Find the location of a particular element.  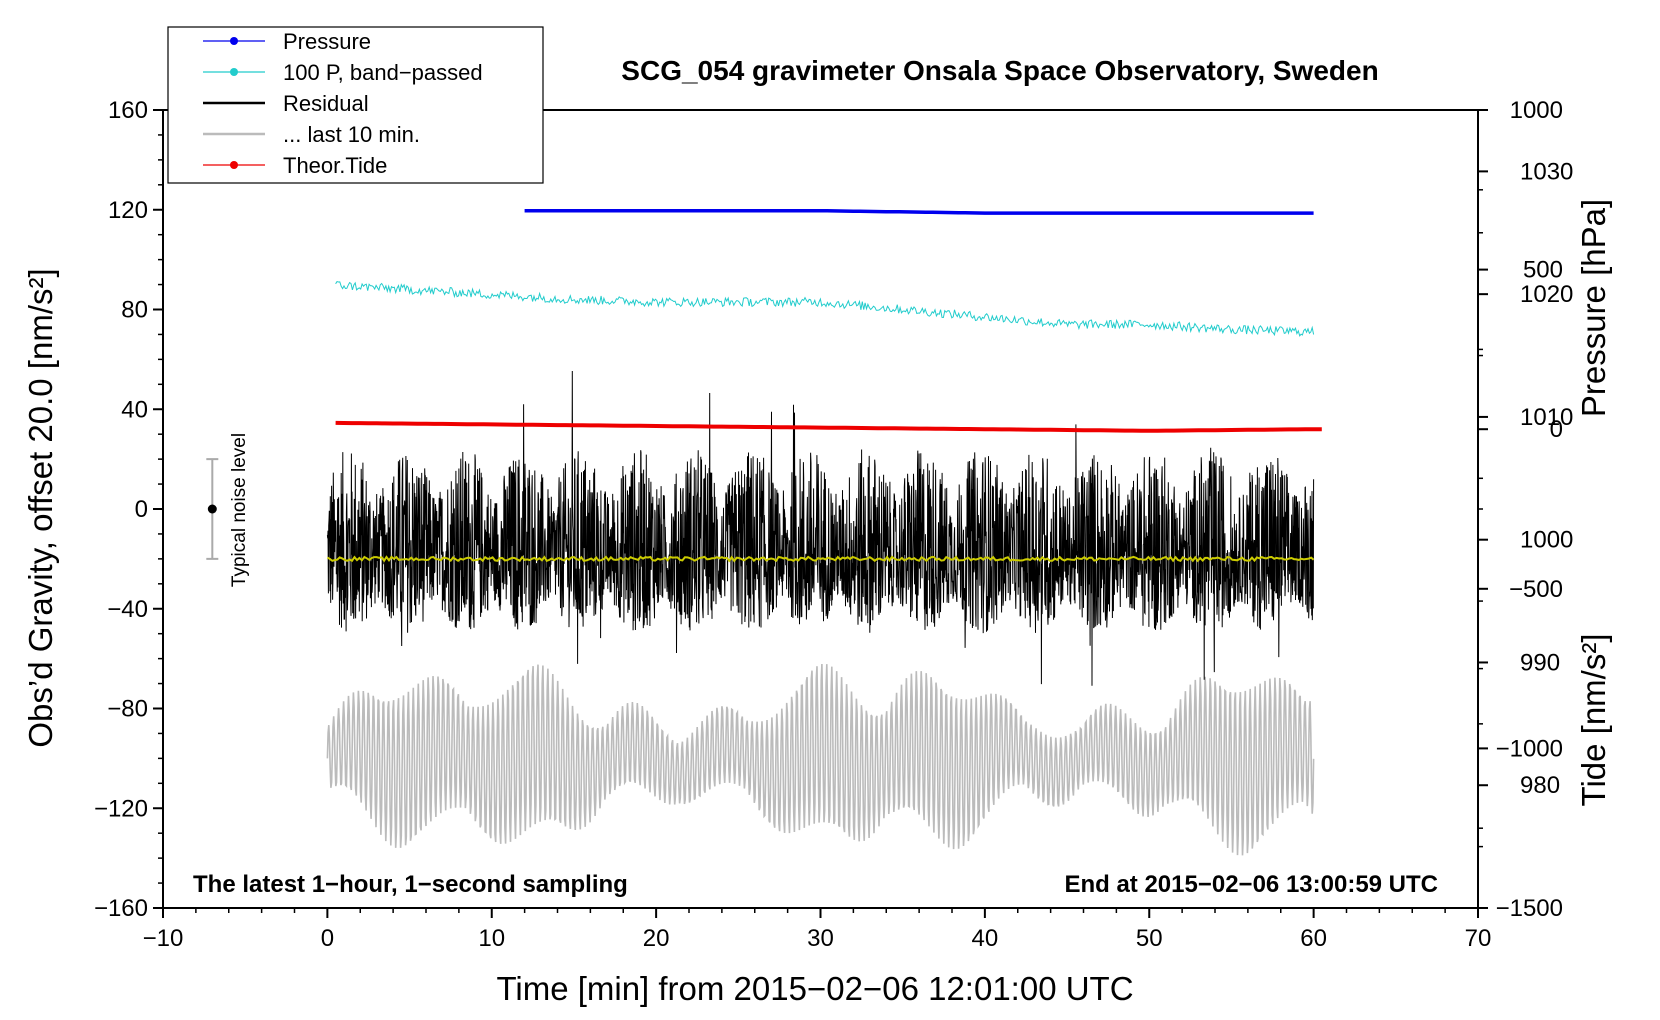

y-tick-label: 160 is located at coordinates (128, 110).